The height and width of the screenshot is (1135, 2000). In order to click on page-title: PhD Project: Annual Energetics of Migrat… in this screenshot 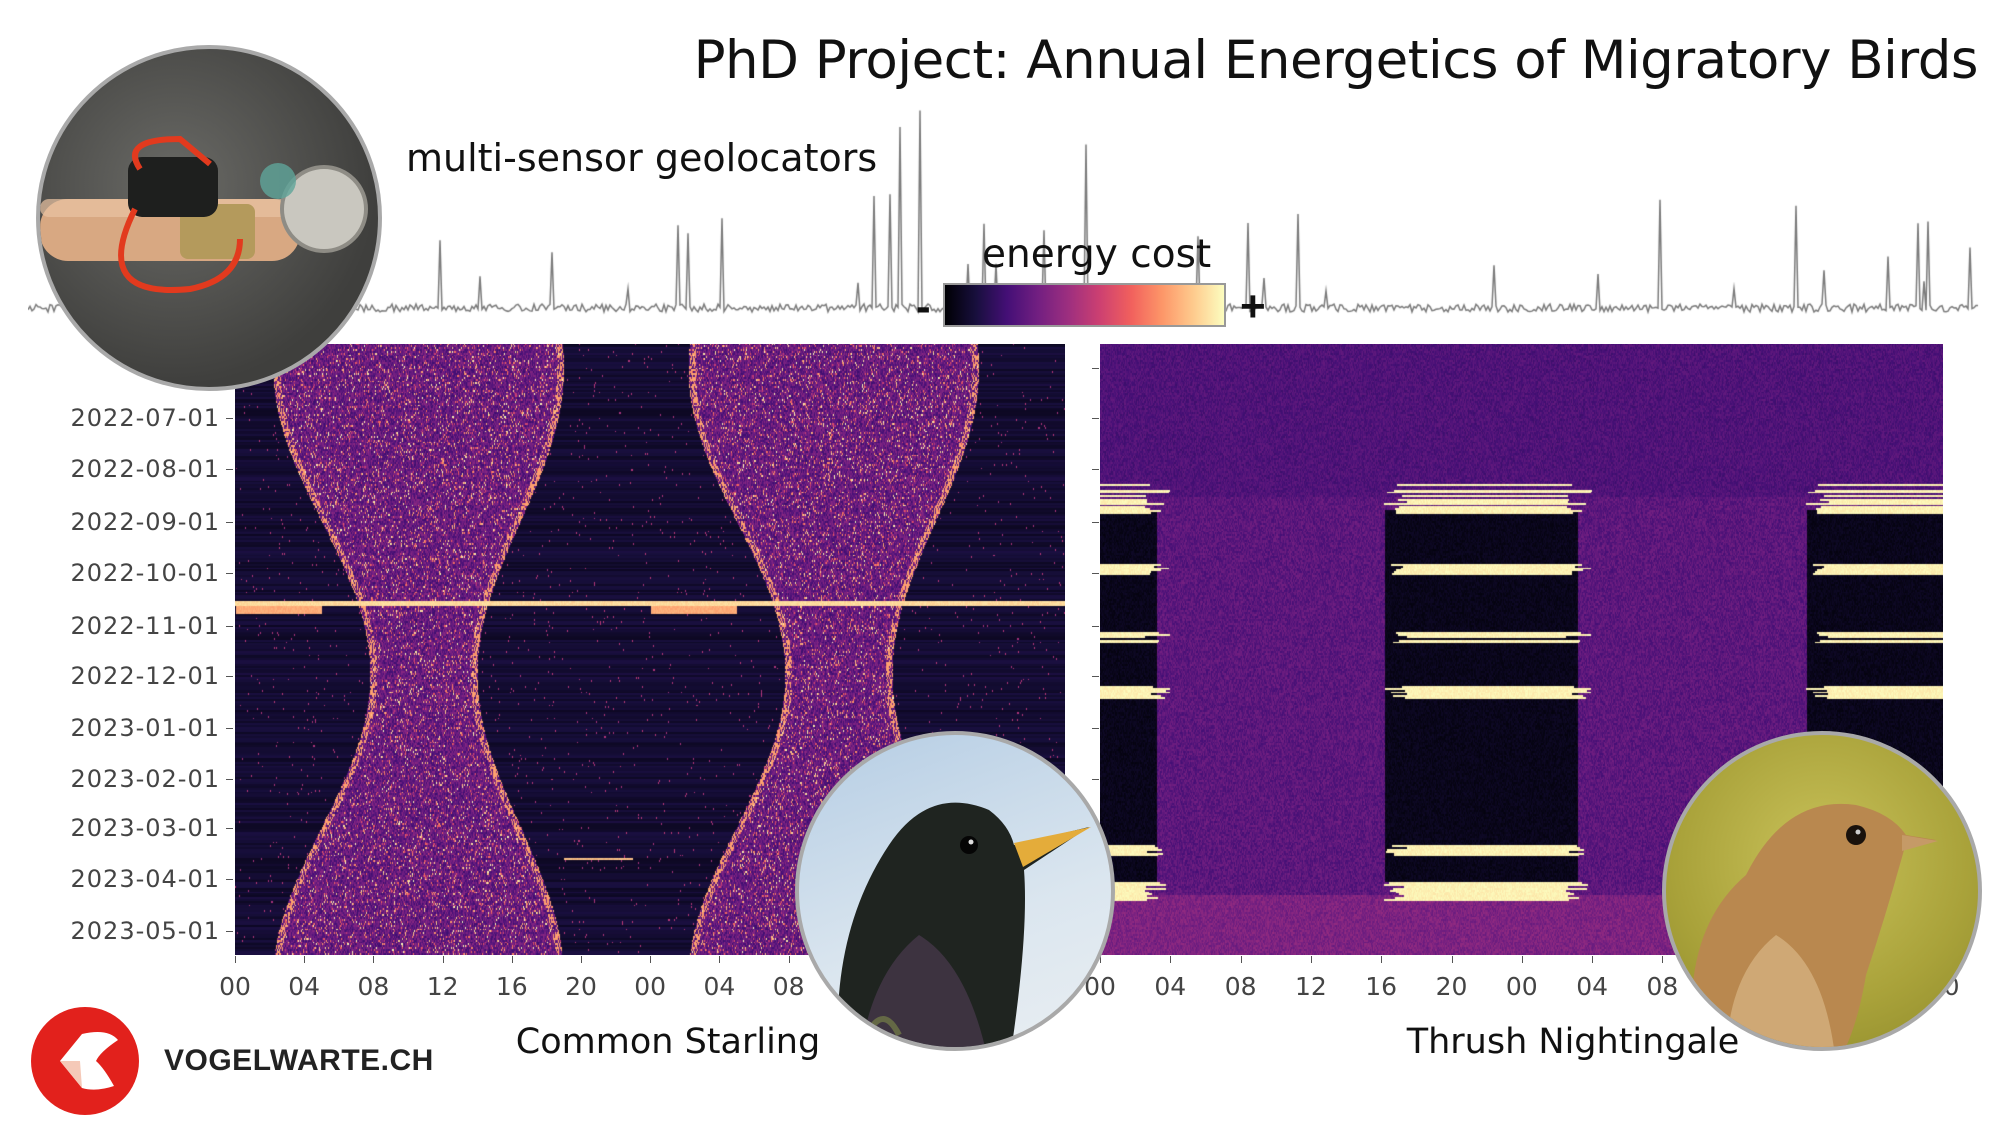, I will do `click(1336, 60)`.